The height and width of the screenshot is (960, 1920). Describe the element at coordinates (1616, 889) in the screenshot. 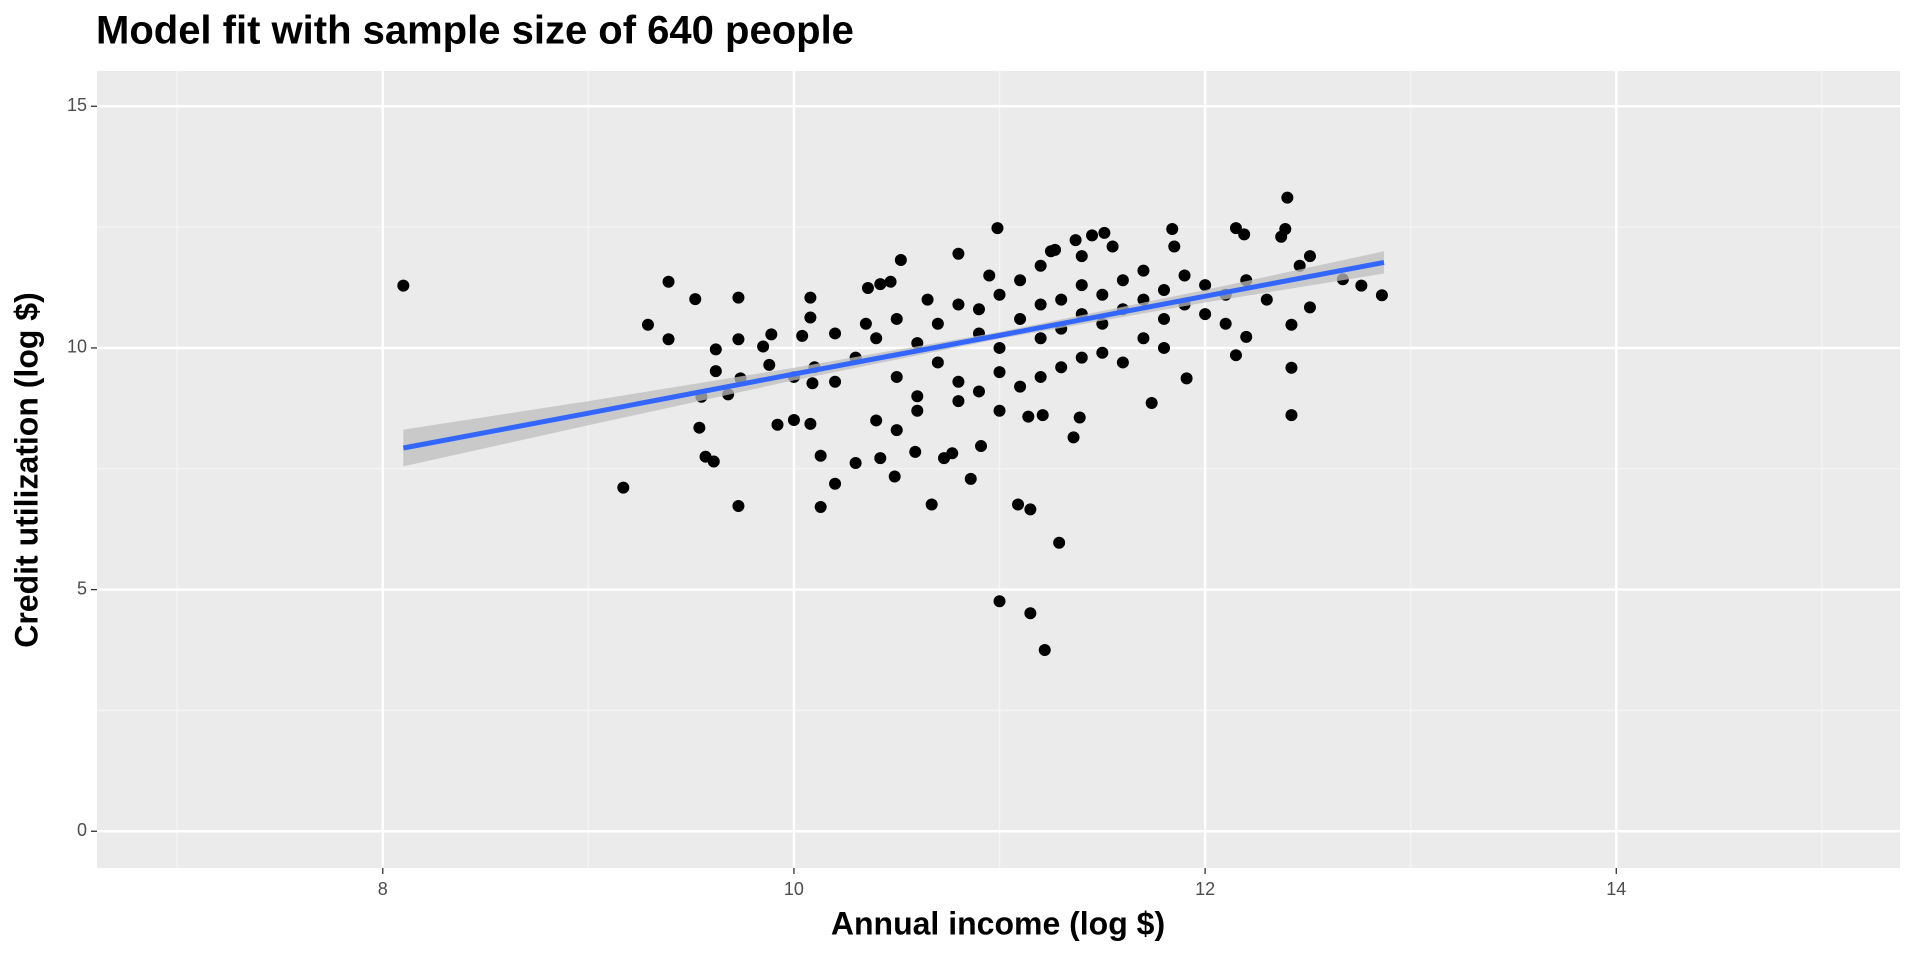

I see `x-tick-label: 14` at that location.